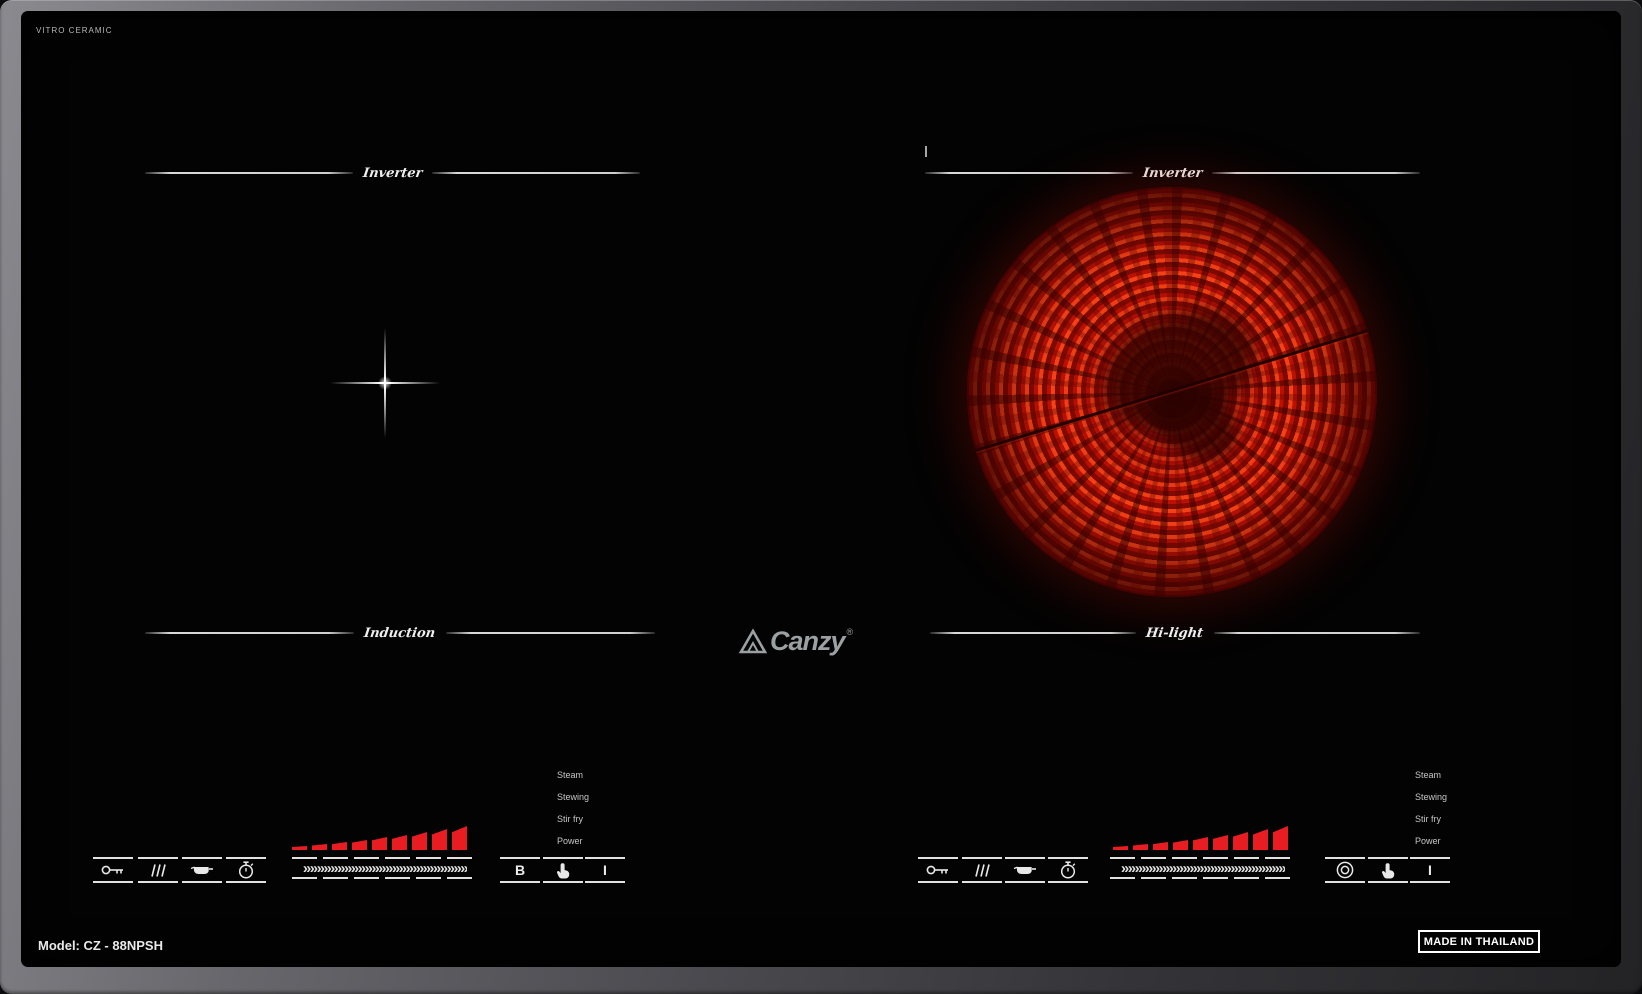  Describe the element at coordinates (100, 945) in the screenshot. I see `model-number-label: Model: CZ - 88NPSH` at that location.